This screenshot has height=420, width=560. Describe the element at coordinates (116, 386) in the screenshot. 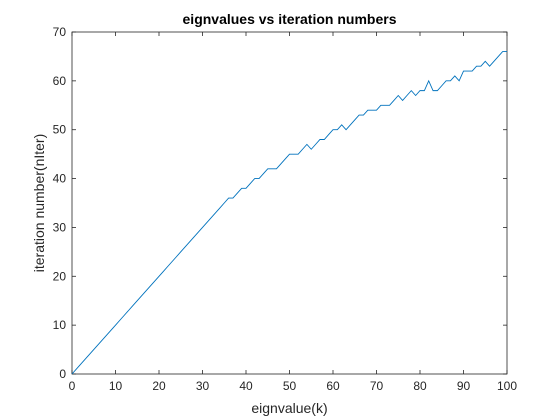

I see `x-tick-label: 10` at that location.